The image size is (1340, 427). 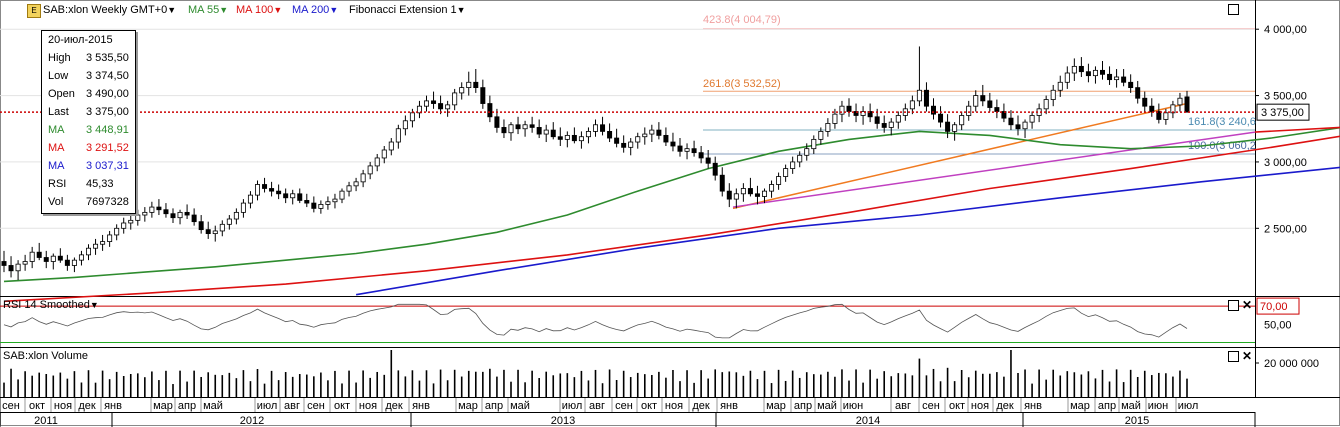 I want to click on rsi-title: RSI 14 Smoothed▼, so click(x=51, y=305).